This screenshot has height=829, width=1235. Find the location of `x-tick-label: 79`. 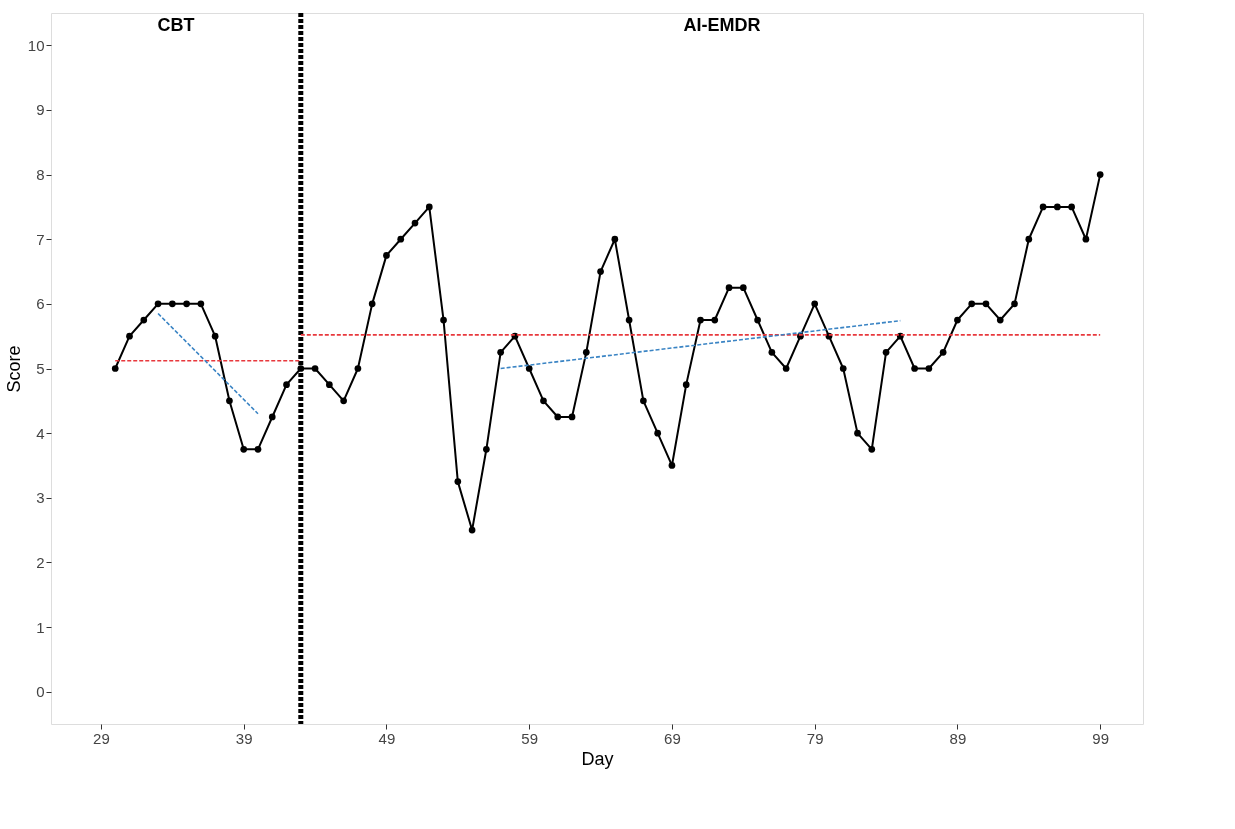

x-tick-label: 79 is located at coordinates (815, 738).